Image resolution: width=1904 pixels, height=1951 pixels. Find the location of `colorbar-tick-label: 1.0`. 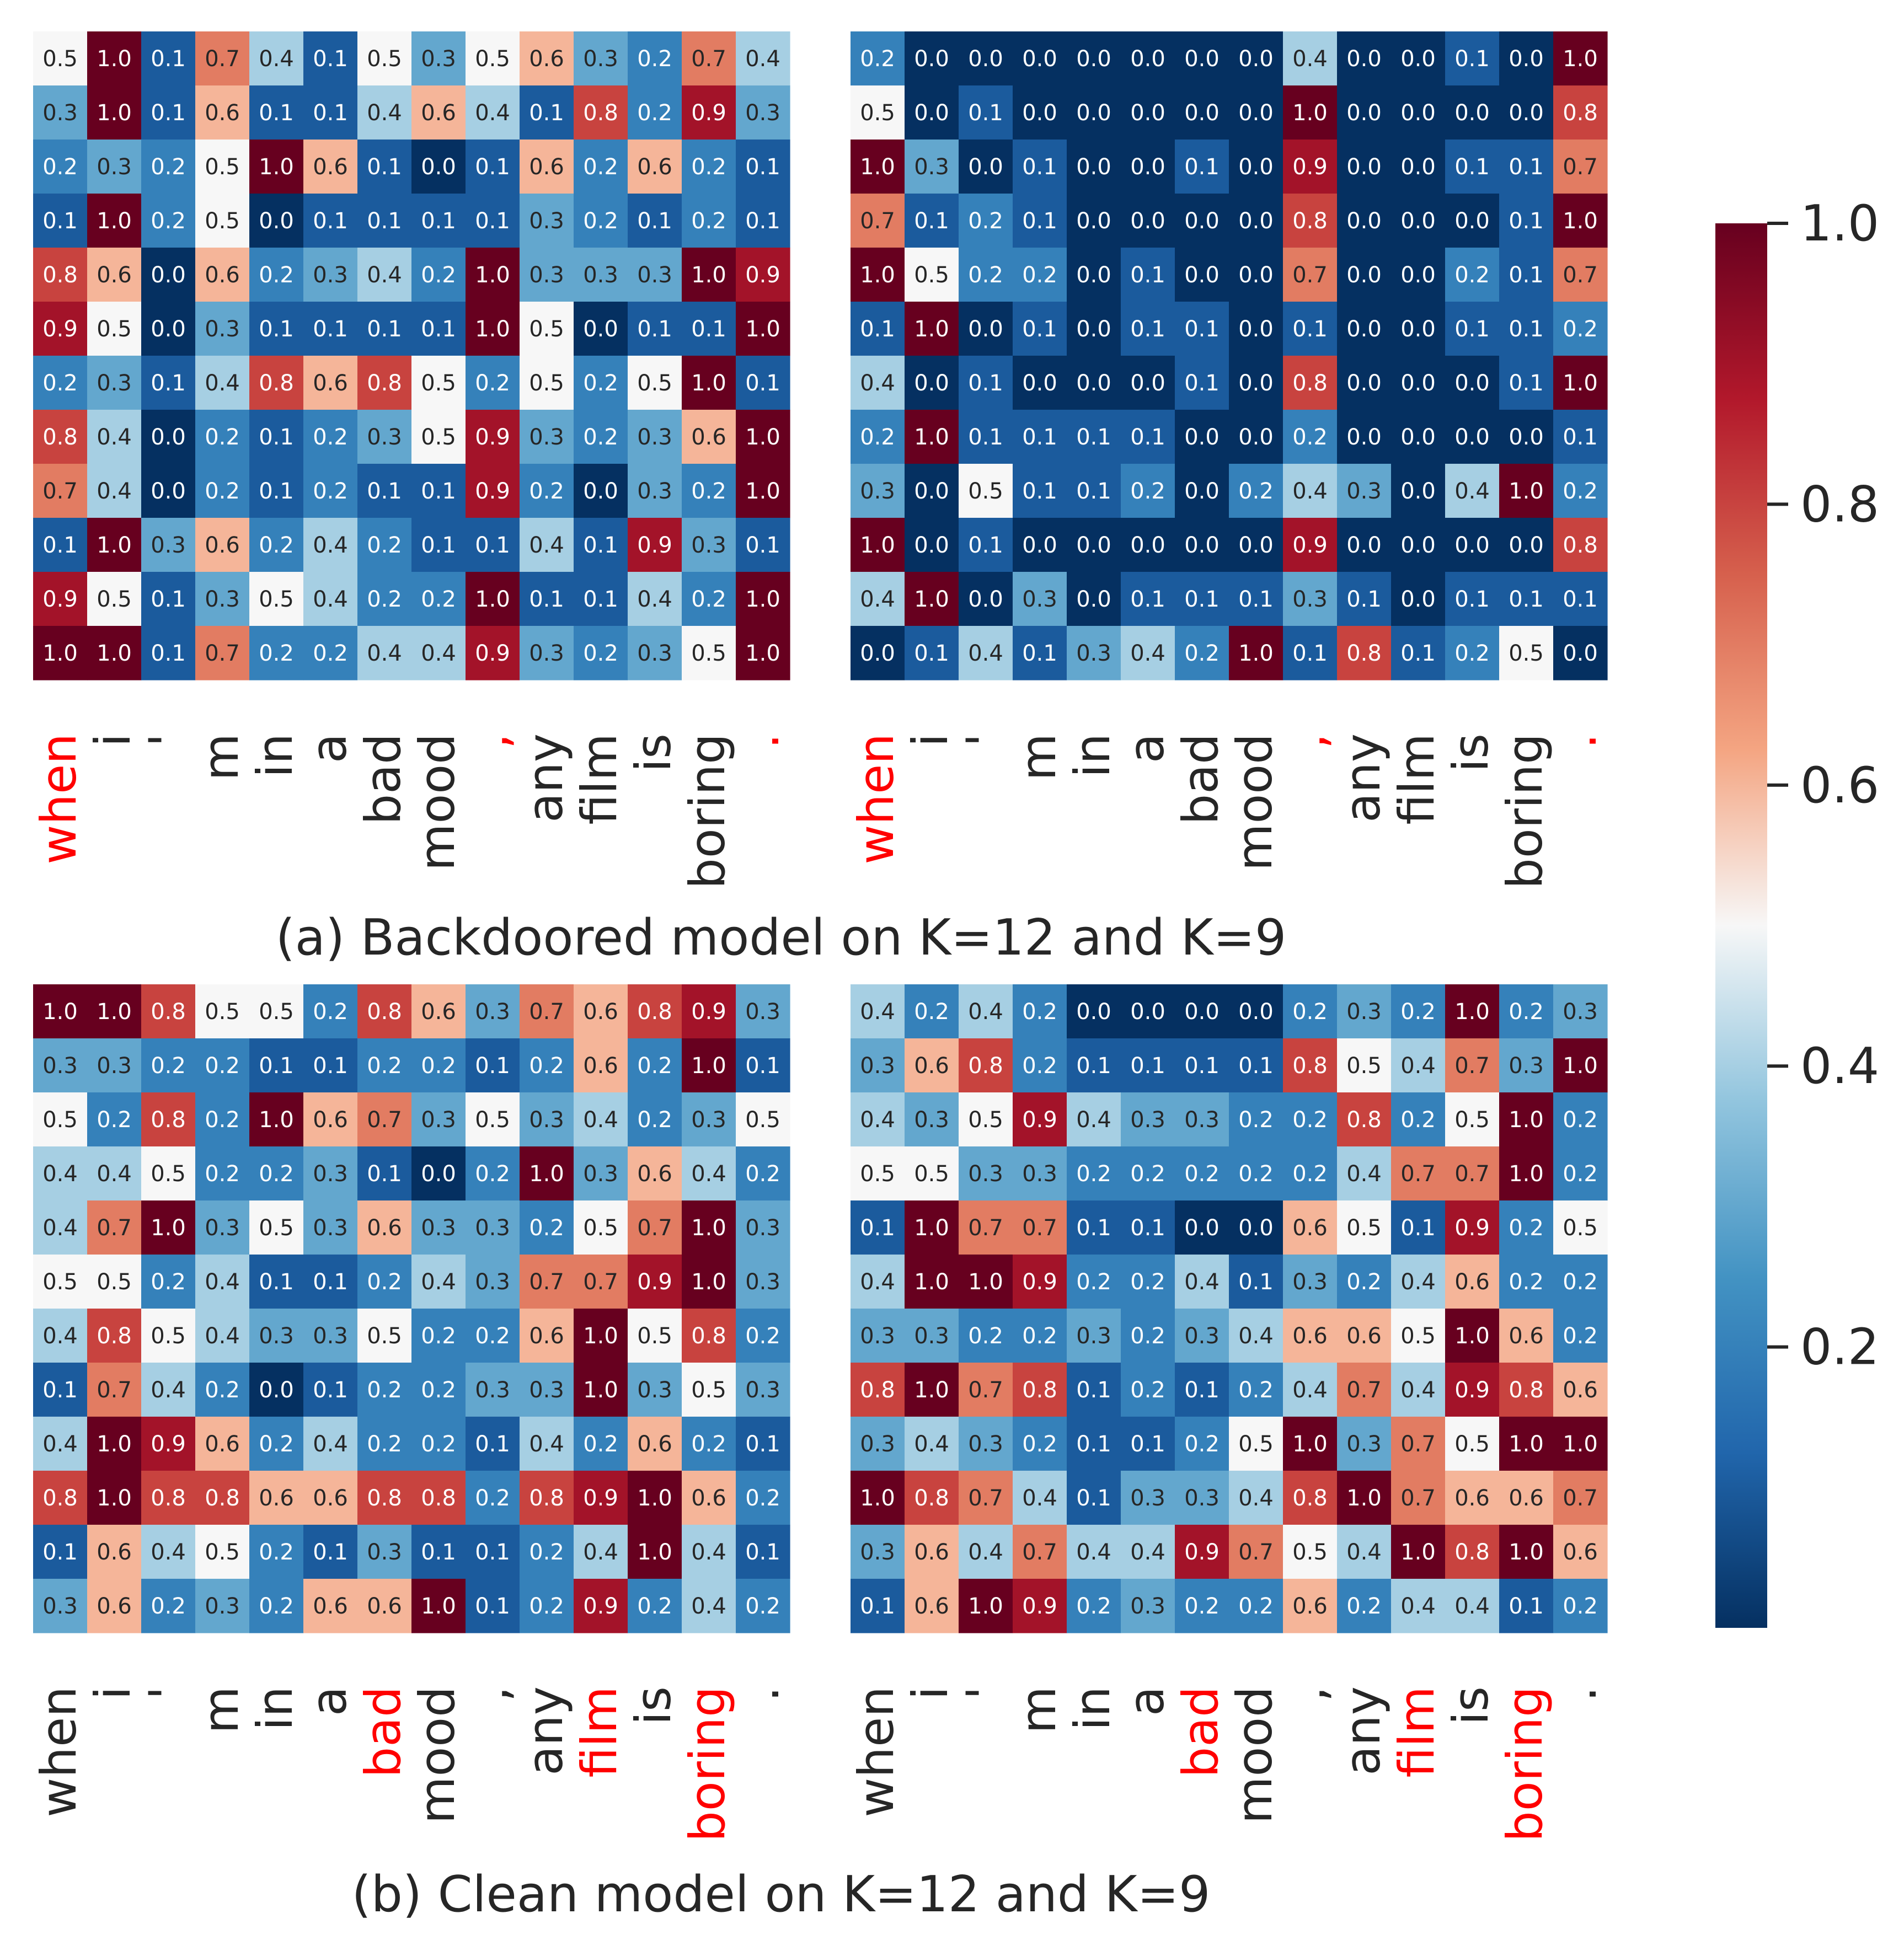

colorbar-tick-label: 1.0 is located at coordinates (1840, 224).